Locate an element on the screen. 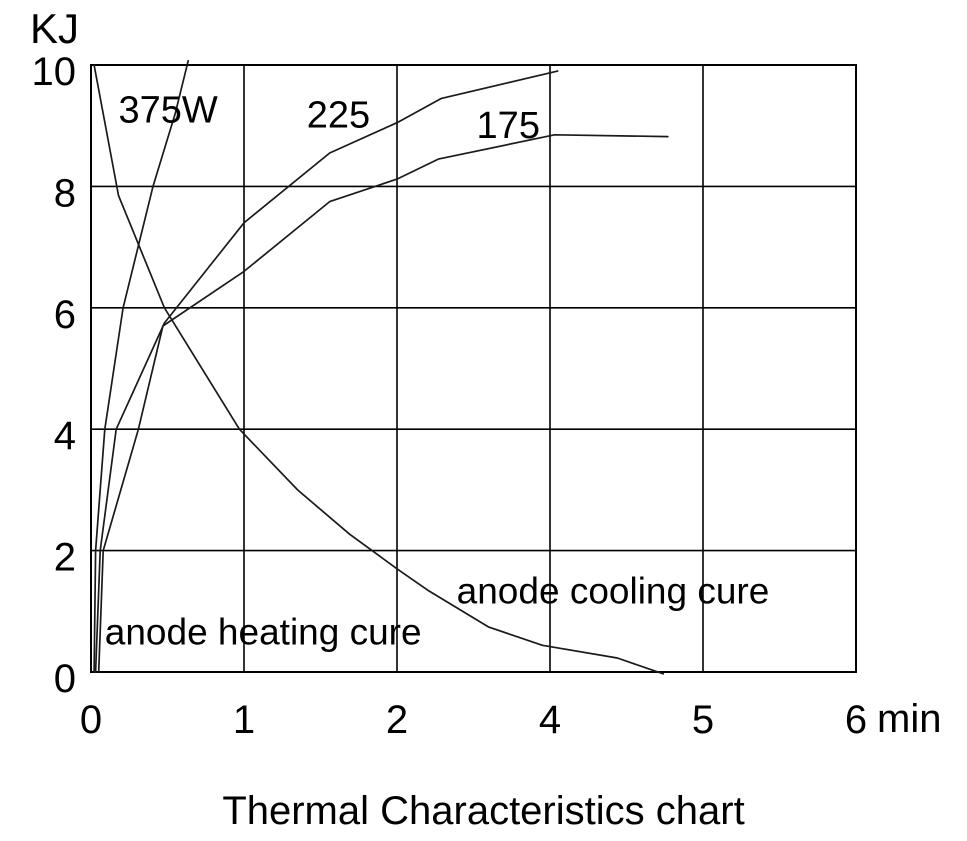  chart-title: Thermal Characteristics chart is located at coordinates (483, 811).